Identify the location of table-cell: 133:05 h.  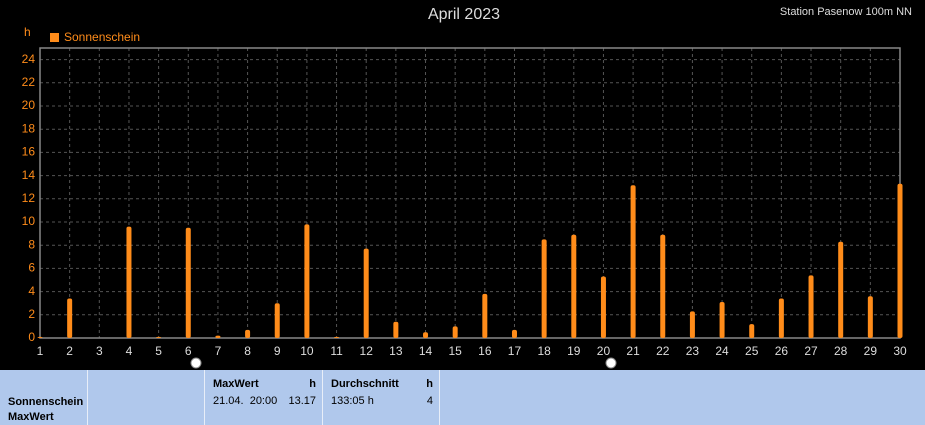
(352, 401).